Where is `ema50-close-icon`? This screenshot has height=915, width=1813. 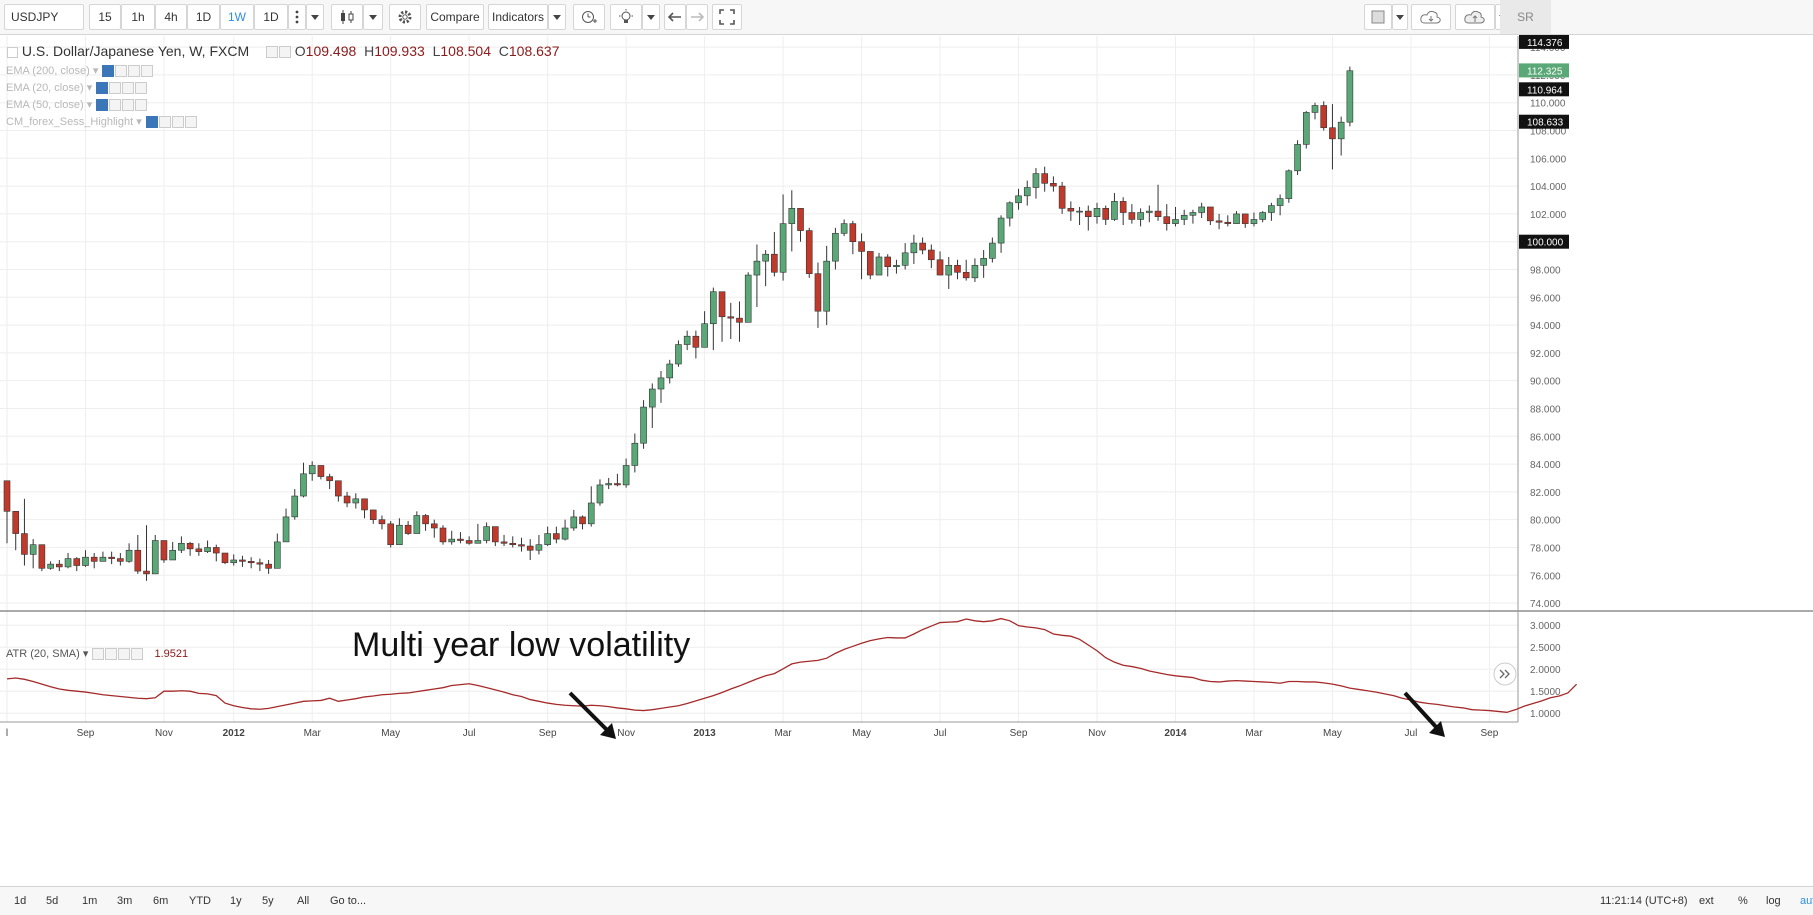
ema50-close-icon is located at coordinates (141, 105).